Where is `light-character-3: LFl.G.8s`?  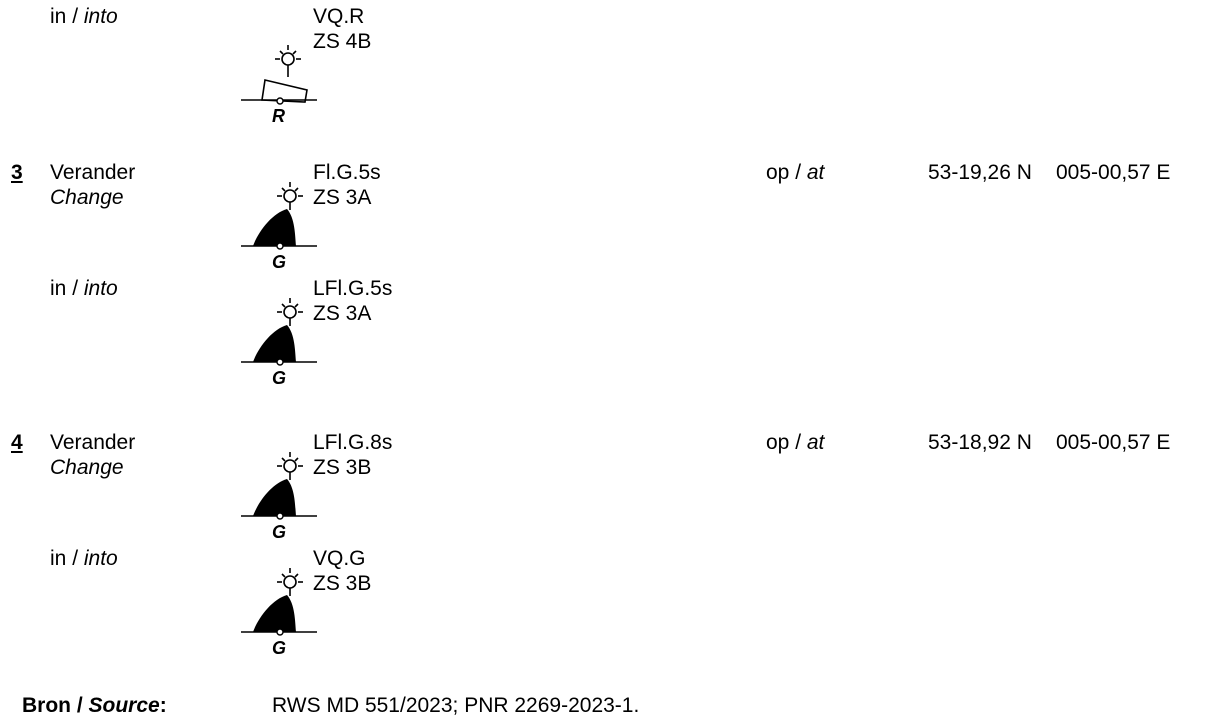 light-character-3: LFl.G.8s is located at coordinates (353, 442).